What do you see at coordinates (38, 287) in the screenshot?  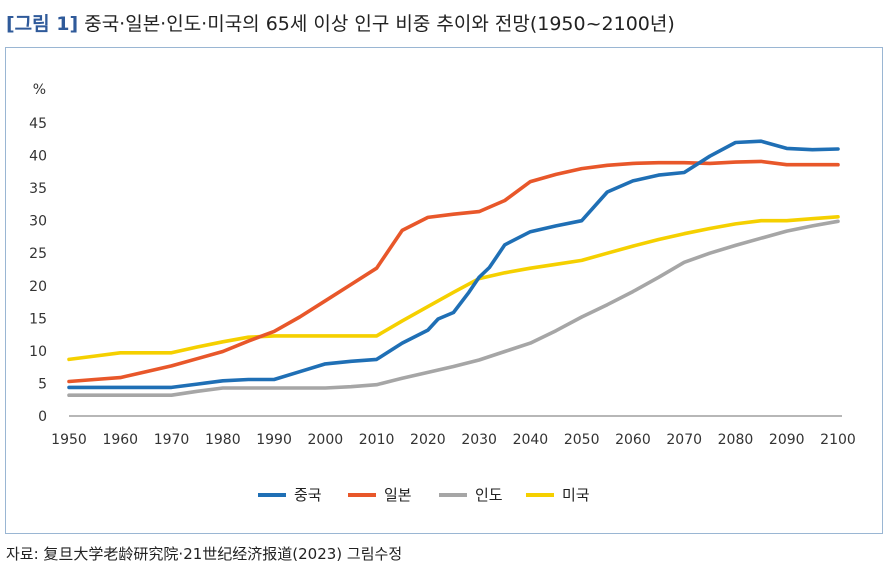 I see `y-tick-label: 20` at bounding box center [38, 287].